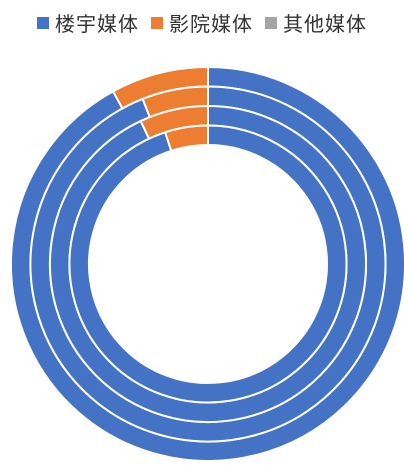  Describe the element at coordinates (271, 22) in the screenshot. I see `legend-swatch-other-media` at that location.